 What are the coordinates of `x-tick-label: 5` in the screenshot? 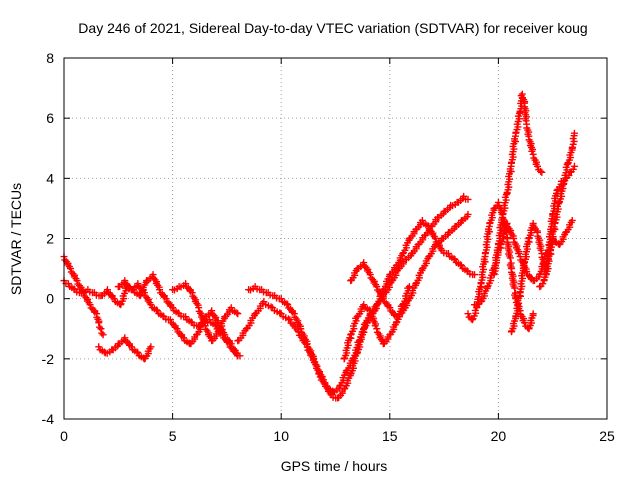 It's located at (173, 436).